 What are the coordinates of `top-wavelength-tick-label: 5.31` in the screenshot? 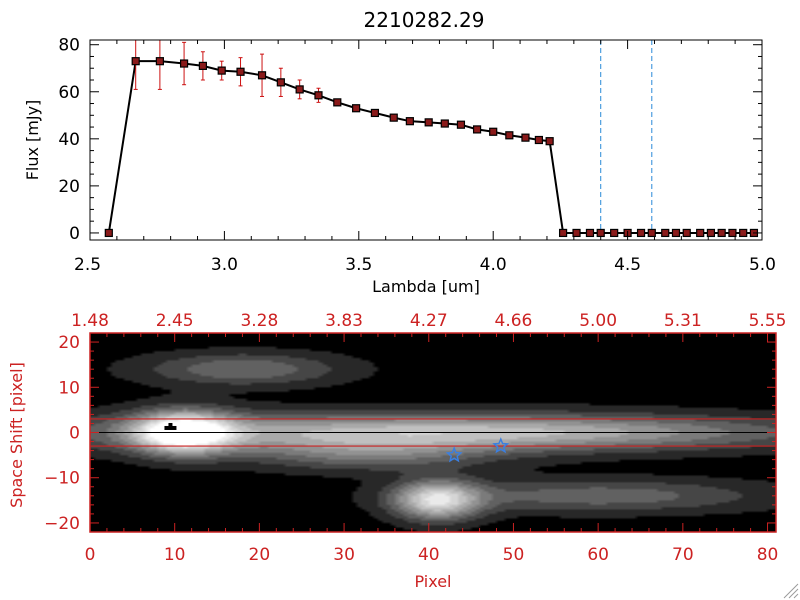 It's located at (683, 321).